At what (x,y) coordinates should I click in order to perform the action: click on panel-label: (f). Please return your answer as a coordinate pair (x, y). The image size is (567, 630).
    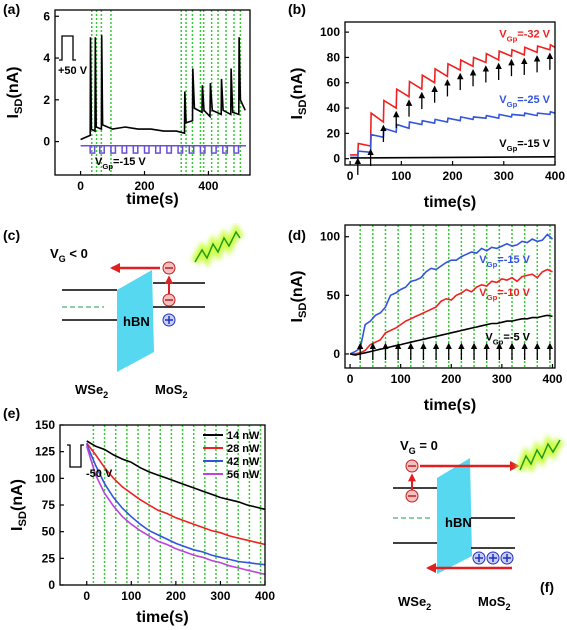
    Looking at the image, I should click on (547, 587).